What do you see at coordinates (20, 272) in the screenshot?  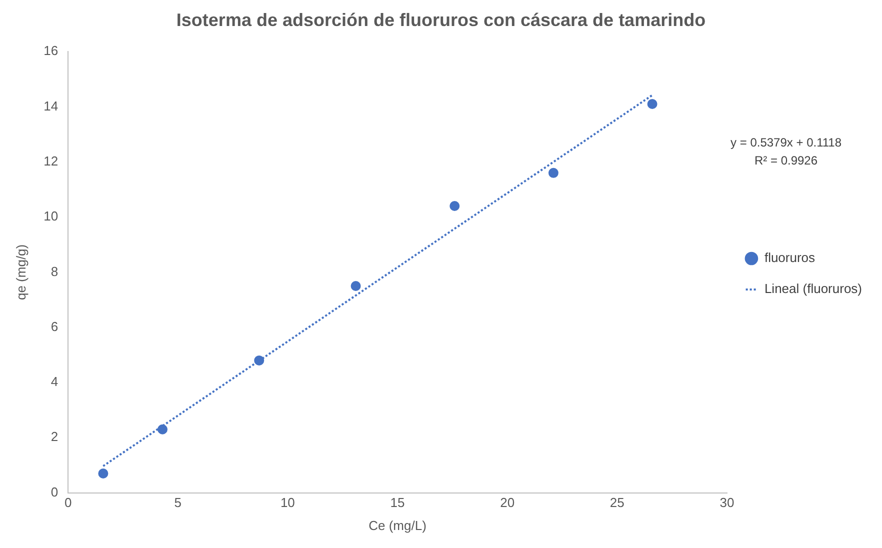 I see `y-axis-title: qe (mg/g)` at bounding box center [20, 272].